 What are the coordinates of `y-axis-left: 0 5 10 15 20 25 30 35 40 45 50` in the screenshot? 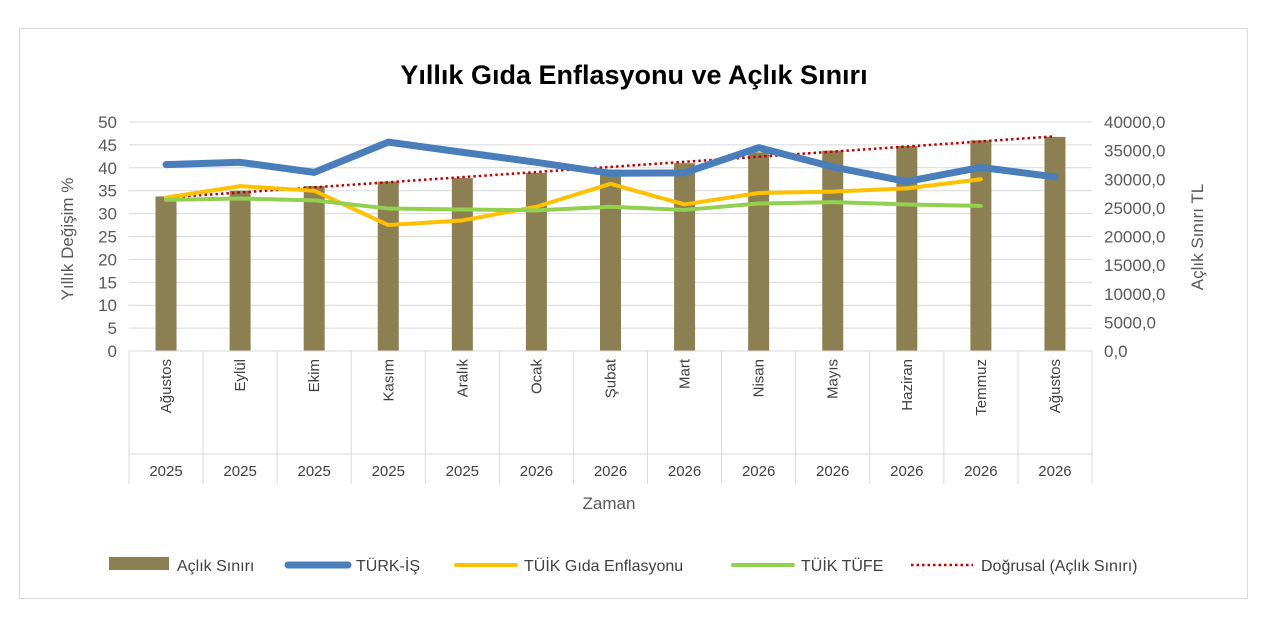 It's located at (107, 237).